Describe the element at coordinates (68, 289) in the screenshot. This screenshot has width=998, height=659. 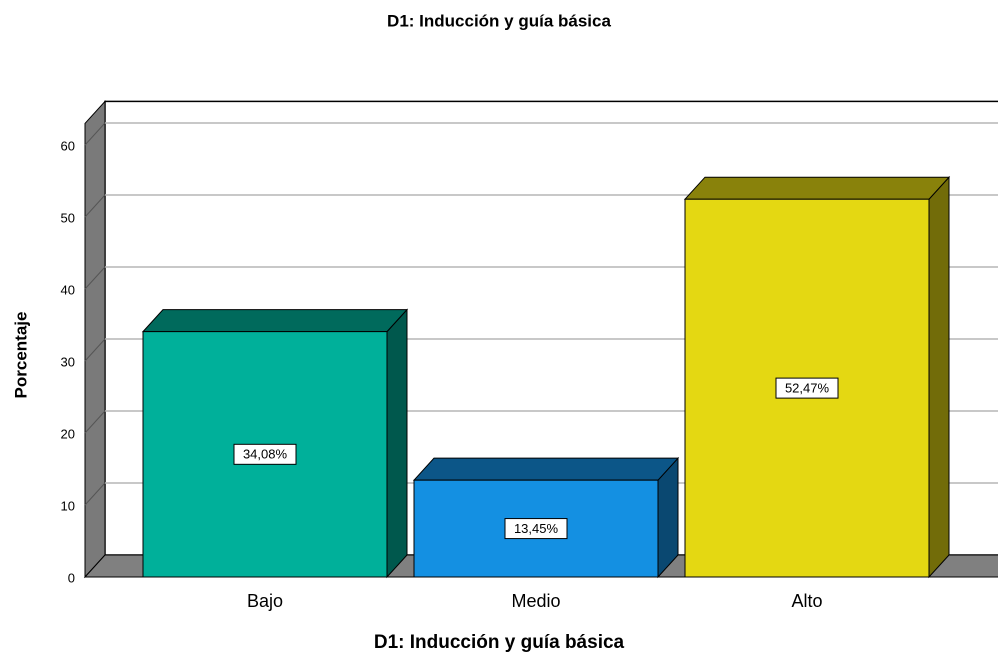
I see `y-tick-label: 40` at that location.